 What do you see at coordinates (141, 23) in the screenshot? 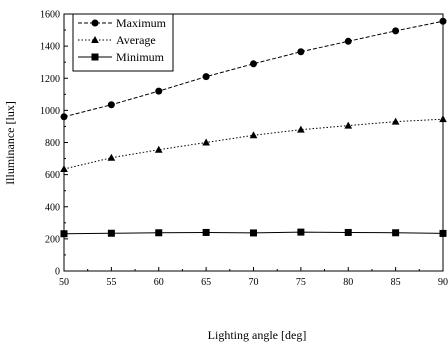
I see `legend-label-maximum: Maximum` at bounding box center [141, 23].